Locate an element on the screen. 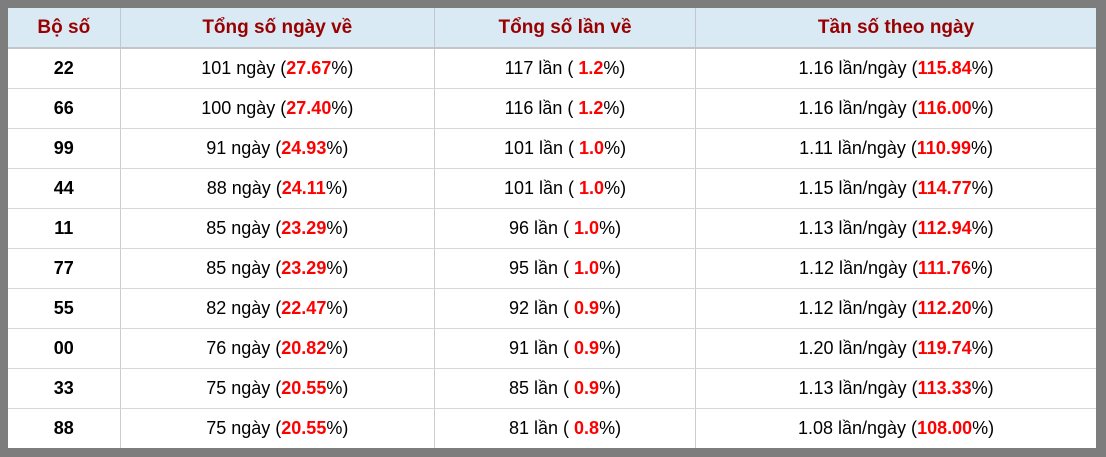 The image size is (1106, 457). total-days-cell: 101 ngày (27.67%) is located at coordinates (277, 68).